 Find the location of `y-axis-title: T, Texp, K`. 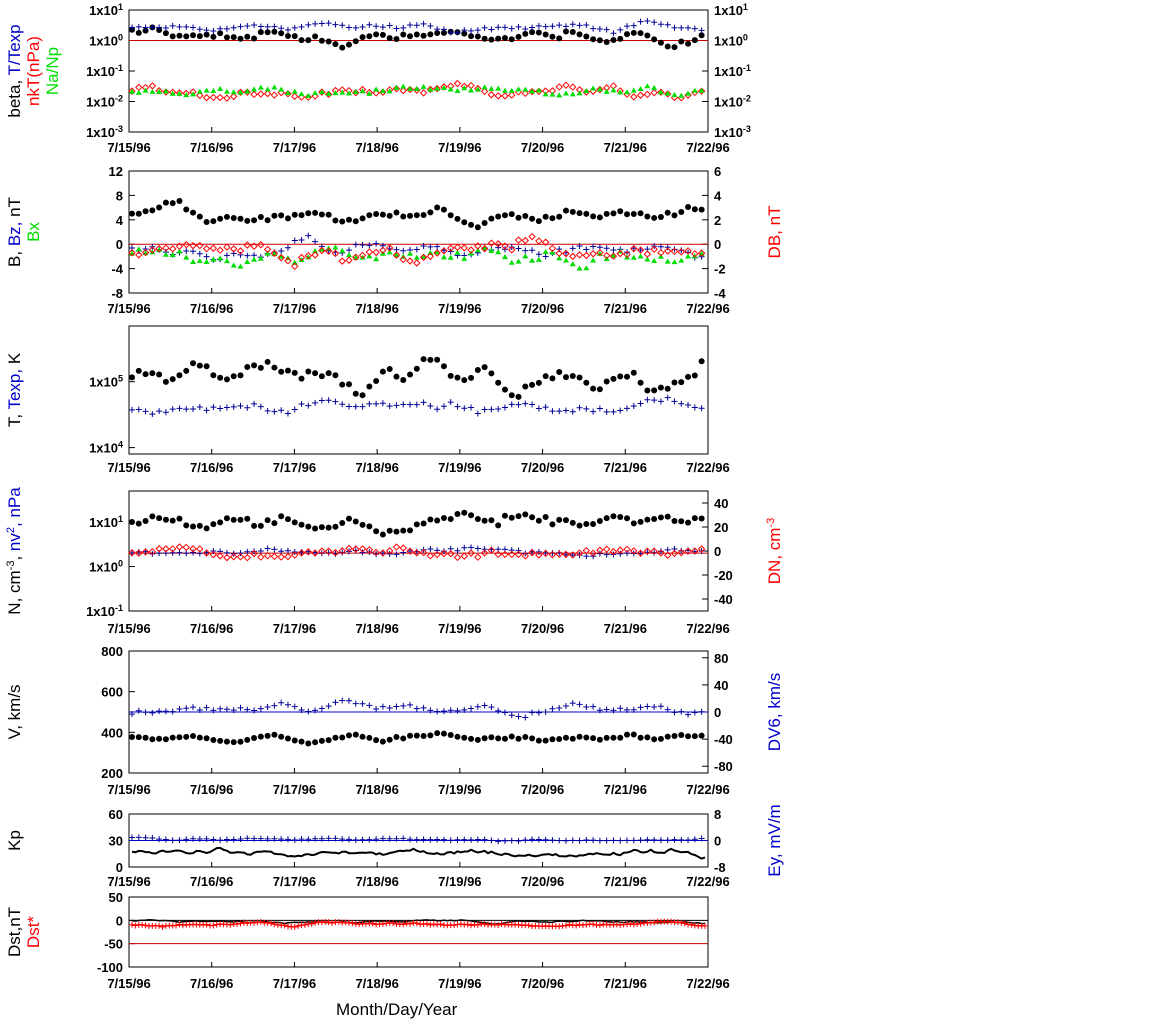

y-axis-title: T, Texp, K is located at coordinates (14, 389).